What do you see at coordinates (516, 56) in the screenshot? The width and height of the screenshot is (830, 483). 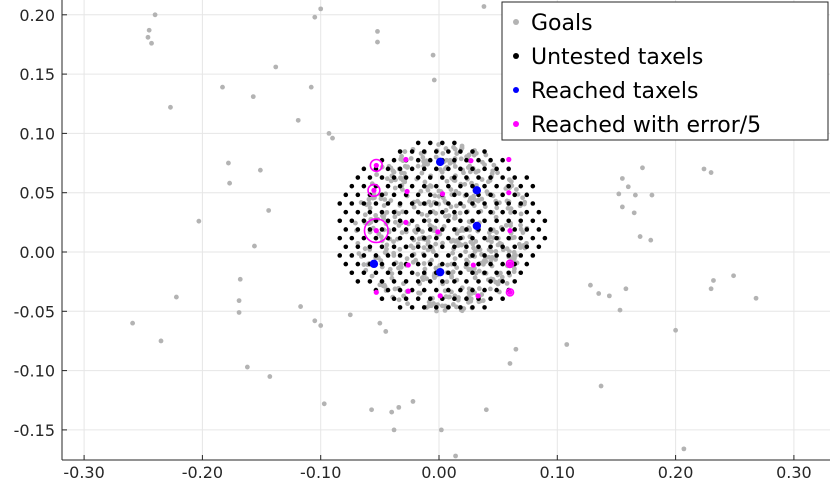 I see `legend-untested-marker` at bounding box center [516, 56].